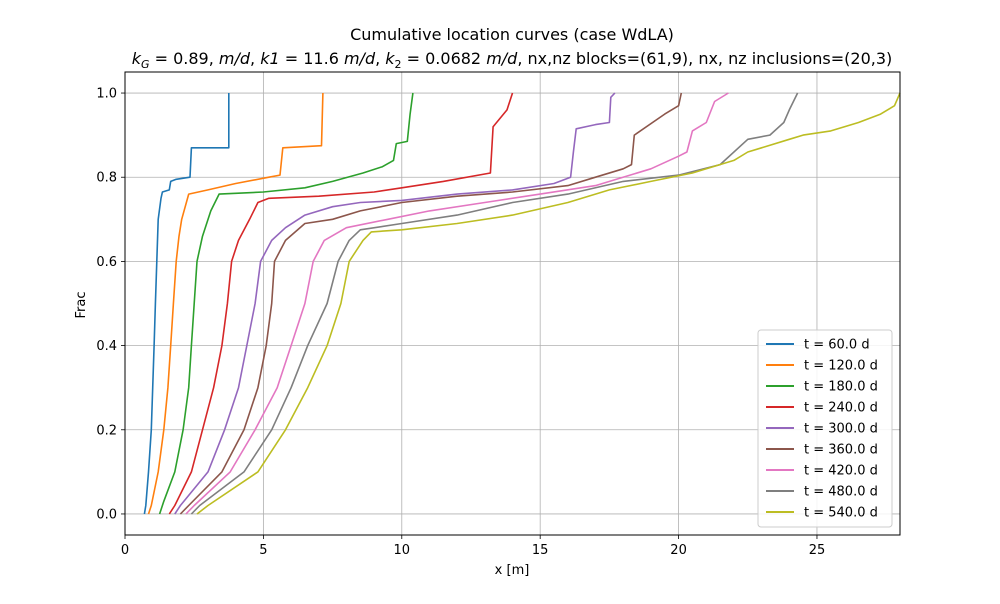  Describe the element at coordinates (512, 570) in the screenshot. I see `x-axis-label: x [m]` at that location.